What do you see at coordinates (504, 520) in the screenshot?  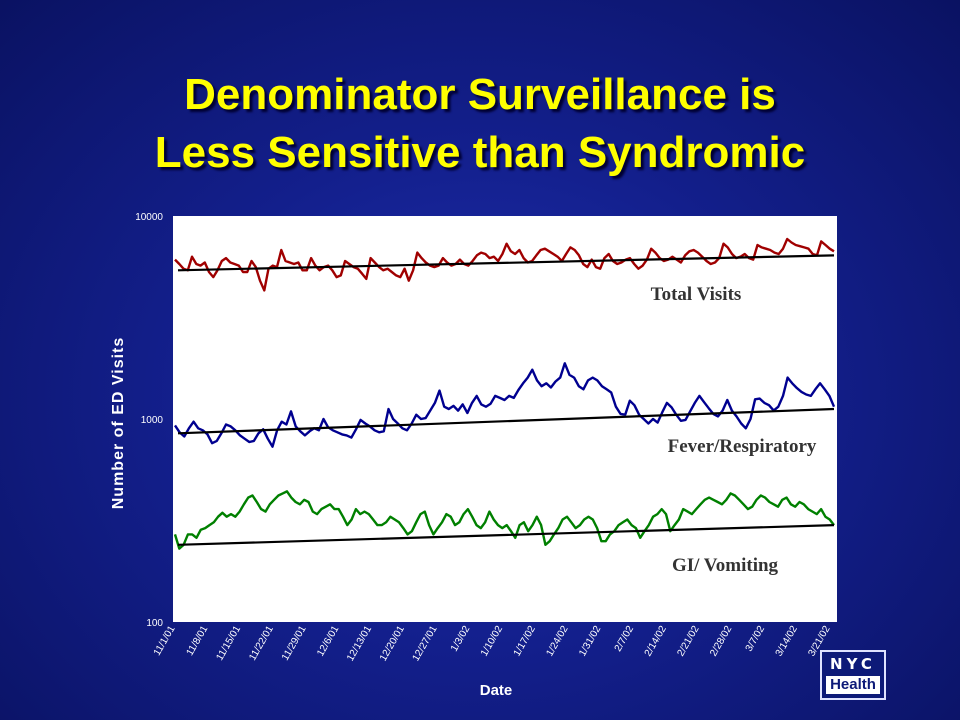 I see `series-line-gi-vomiting` at bounding box center [504, 520].